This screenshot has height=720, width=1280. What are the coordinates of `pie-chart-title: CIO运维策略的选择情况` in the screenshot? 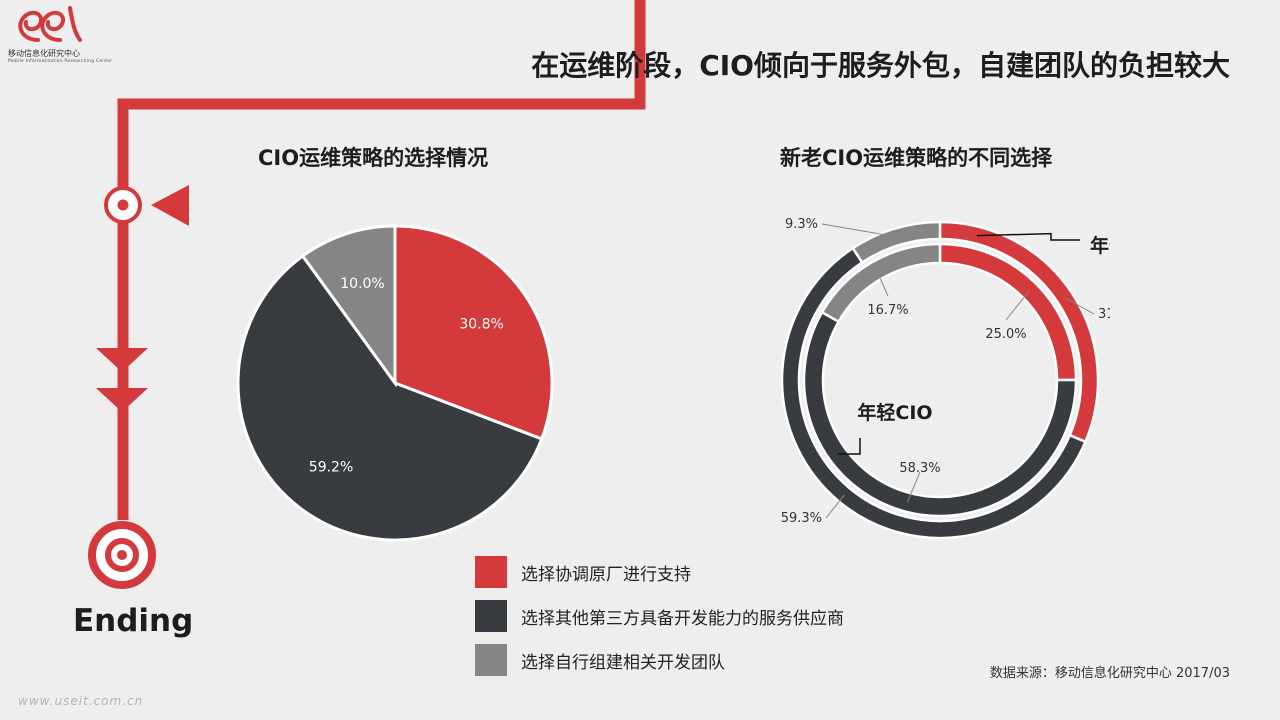 It's located at (373, 158).